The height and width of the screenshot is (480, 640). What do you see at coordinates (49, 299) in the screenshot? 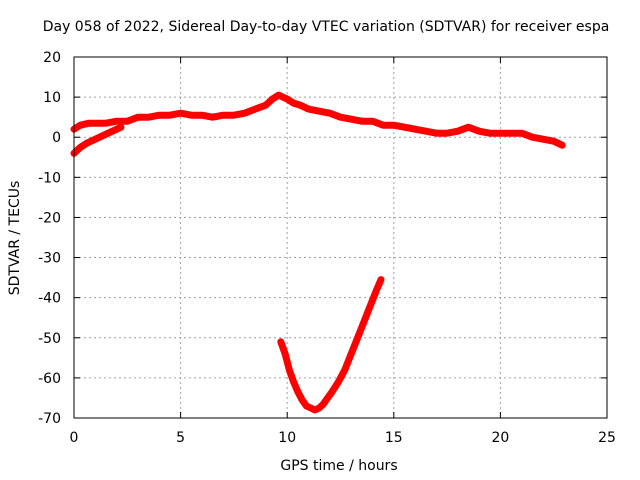
I see `y-tick-label: -40` at bounding box center [49, 299].